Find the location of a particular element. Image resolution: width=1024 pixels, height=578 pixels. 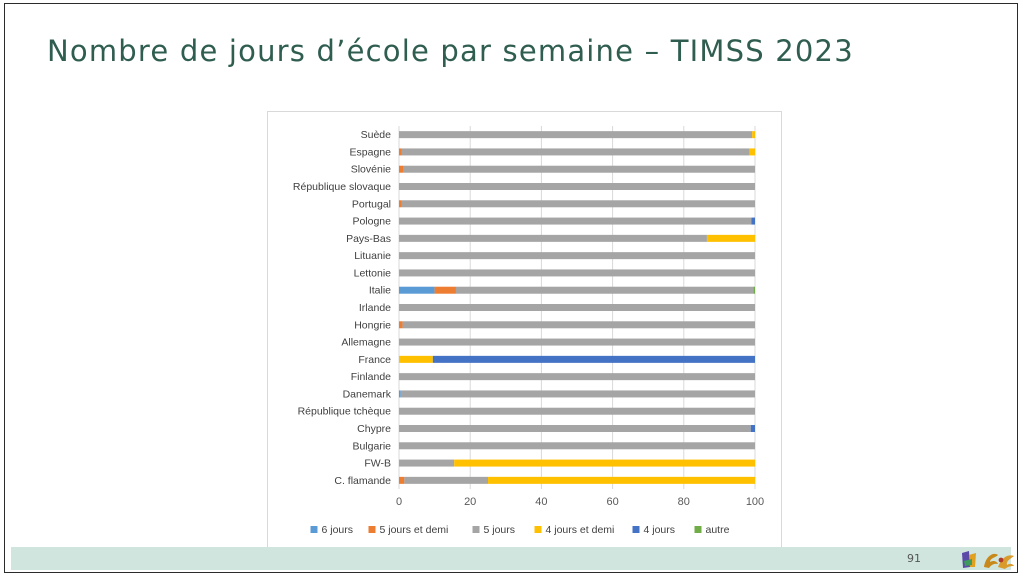

federation-logo-icon is located at coordinates (988, 560).